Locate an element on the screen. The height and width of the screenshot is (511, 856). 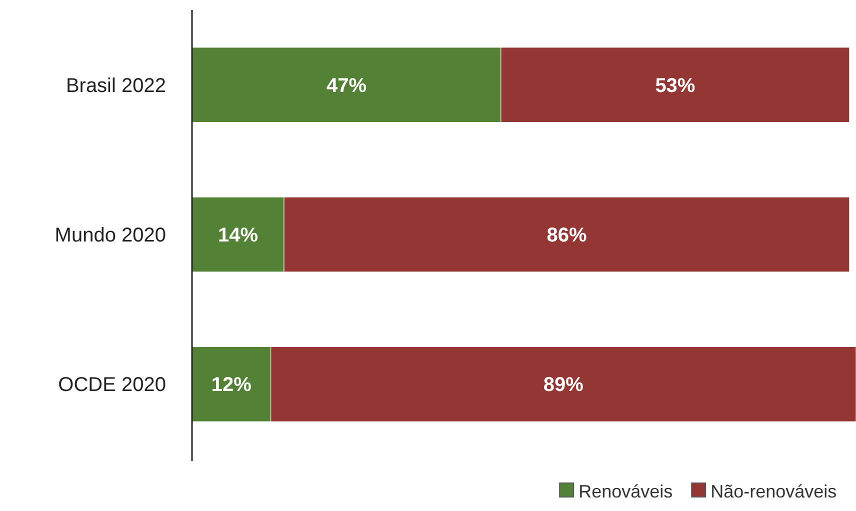
y-tick-label: Mundo 2020 is located at coordinates (110, 235).